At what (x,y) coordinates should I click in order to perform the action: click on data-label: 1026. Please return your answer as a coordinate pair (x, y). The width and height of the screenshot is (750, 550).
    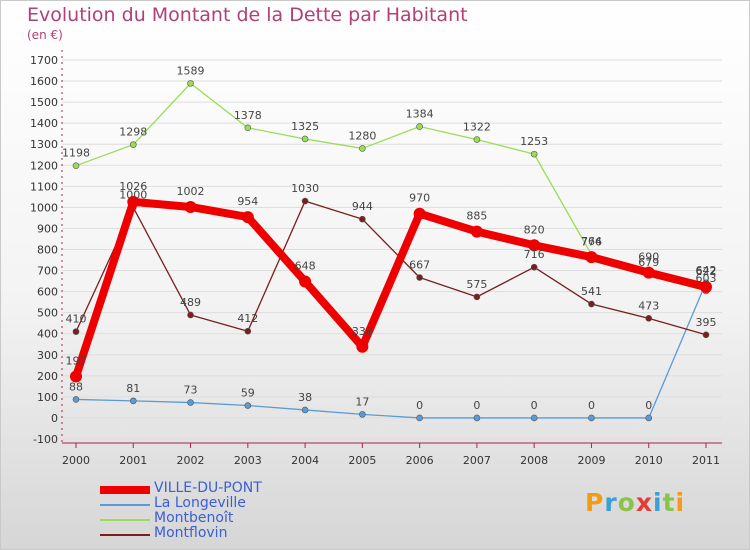
    Looking at the image, I should click on (133, 186).